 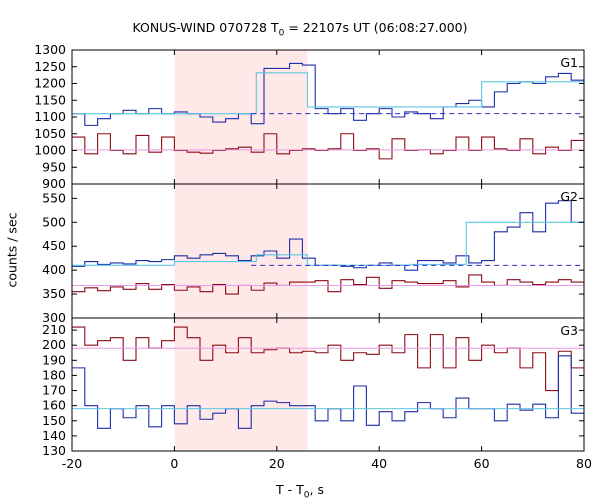 I want to click on y-tick-label: 1300, so click(x=50, y=49).